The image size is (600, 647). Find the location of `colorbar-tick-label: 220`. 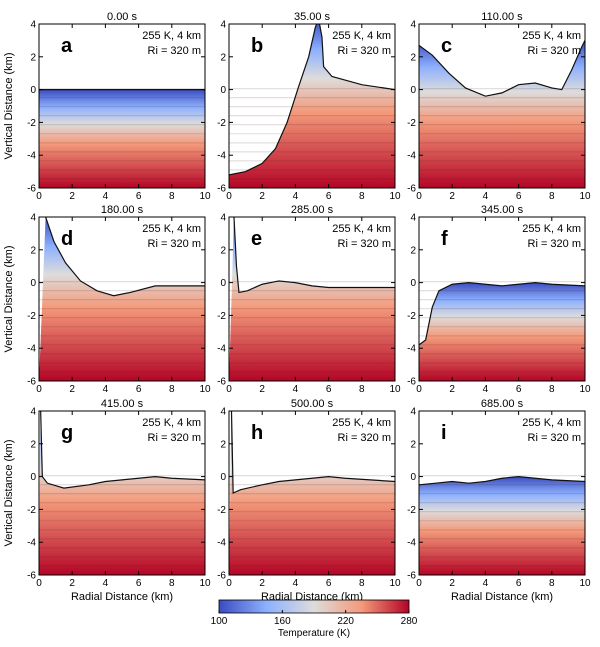

colorbar-tick-label: 220 is located at coordinates (345, 621).